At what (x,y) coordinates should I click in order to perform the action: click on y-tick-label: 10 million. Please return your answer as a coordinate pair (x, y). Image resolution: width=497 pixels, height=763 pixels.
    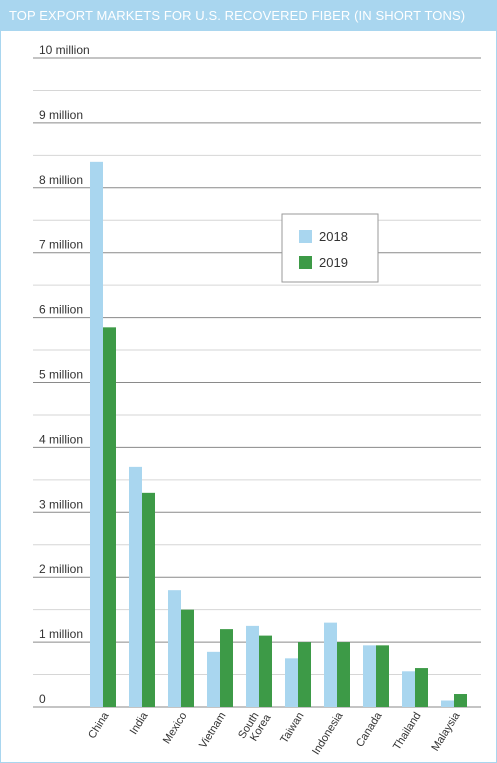
    Looking at the image, I should click on (64, 50).